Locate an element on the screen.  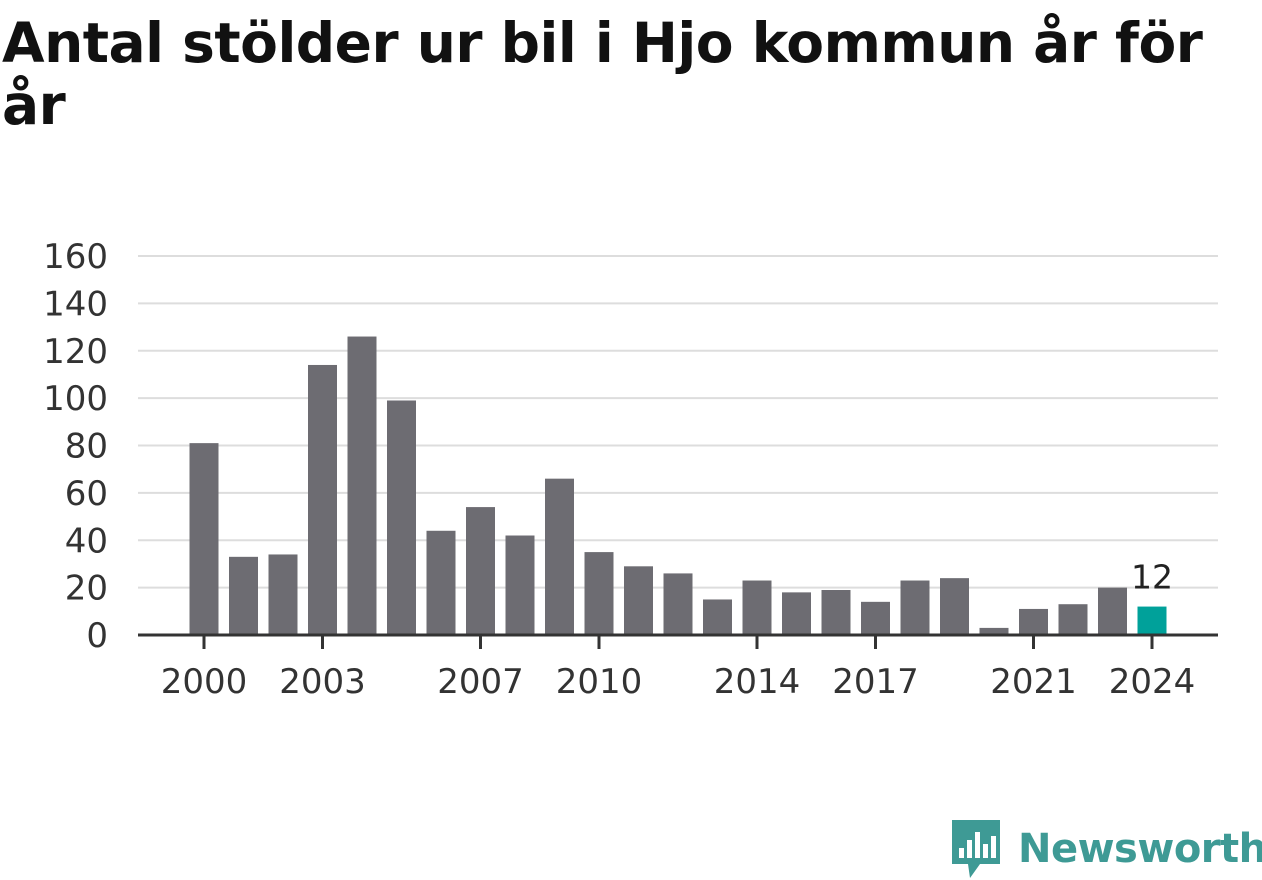
bar-2023 is located at coordinates (1112, 611).